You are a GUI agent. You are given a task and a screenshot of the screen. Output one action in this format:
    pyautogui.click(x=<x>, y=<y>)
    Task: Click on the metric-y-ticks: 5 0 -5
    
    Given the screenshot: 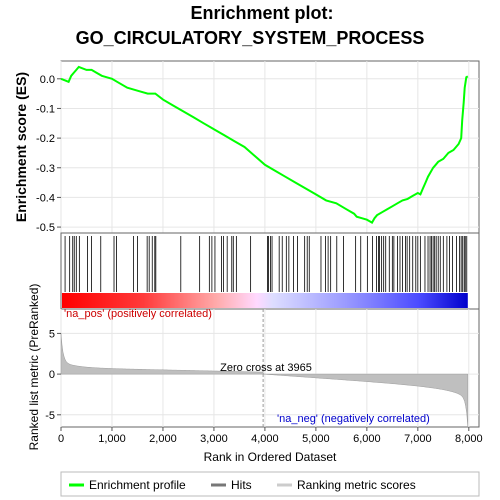 What is the action you would take?
    pyautogui.click(x=53, y=375)
    